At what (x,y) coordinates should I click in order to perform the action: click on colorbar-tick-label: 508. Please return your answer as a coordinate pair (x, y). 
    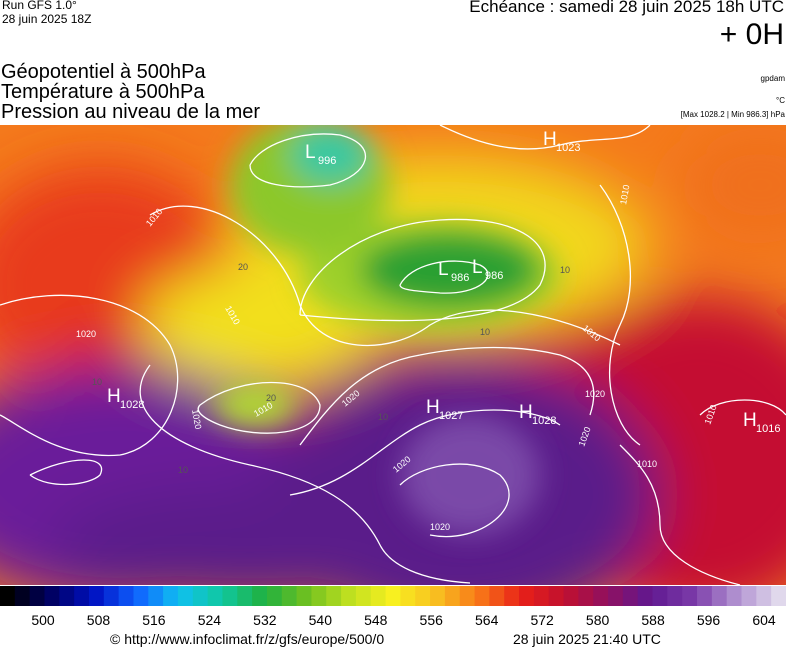
    Looking at the image, I should click on (99, 620).